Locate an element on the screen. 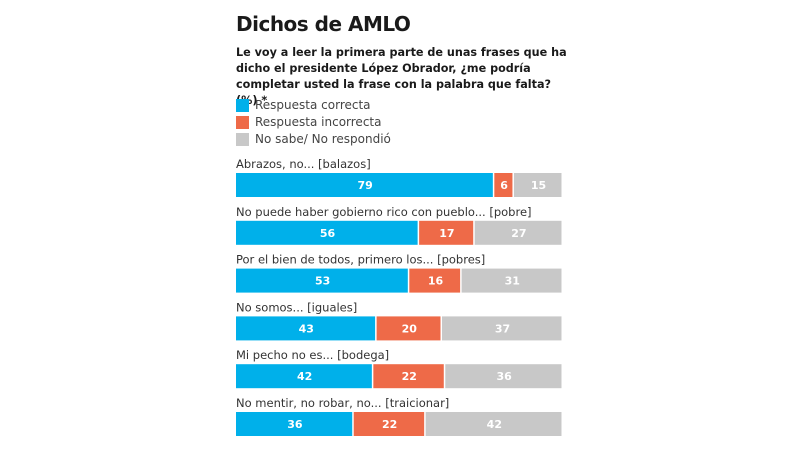 Image resolution: width=800 pixels, height=450 pixels. data-label: 6 is located at coordinates (504, 185).